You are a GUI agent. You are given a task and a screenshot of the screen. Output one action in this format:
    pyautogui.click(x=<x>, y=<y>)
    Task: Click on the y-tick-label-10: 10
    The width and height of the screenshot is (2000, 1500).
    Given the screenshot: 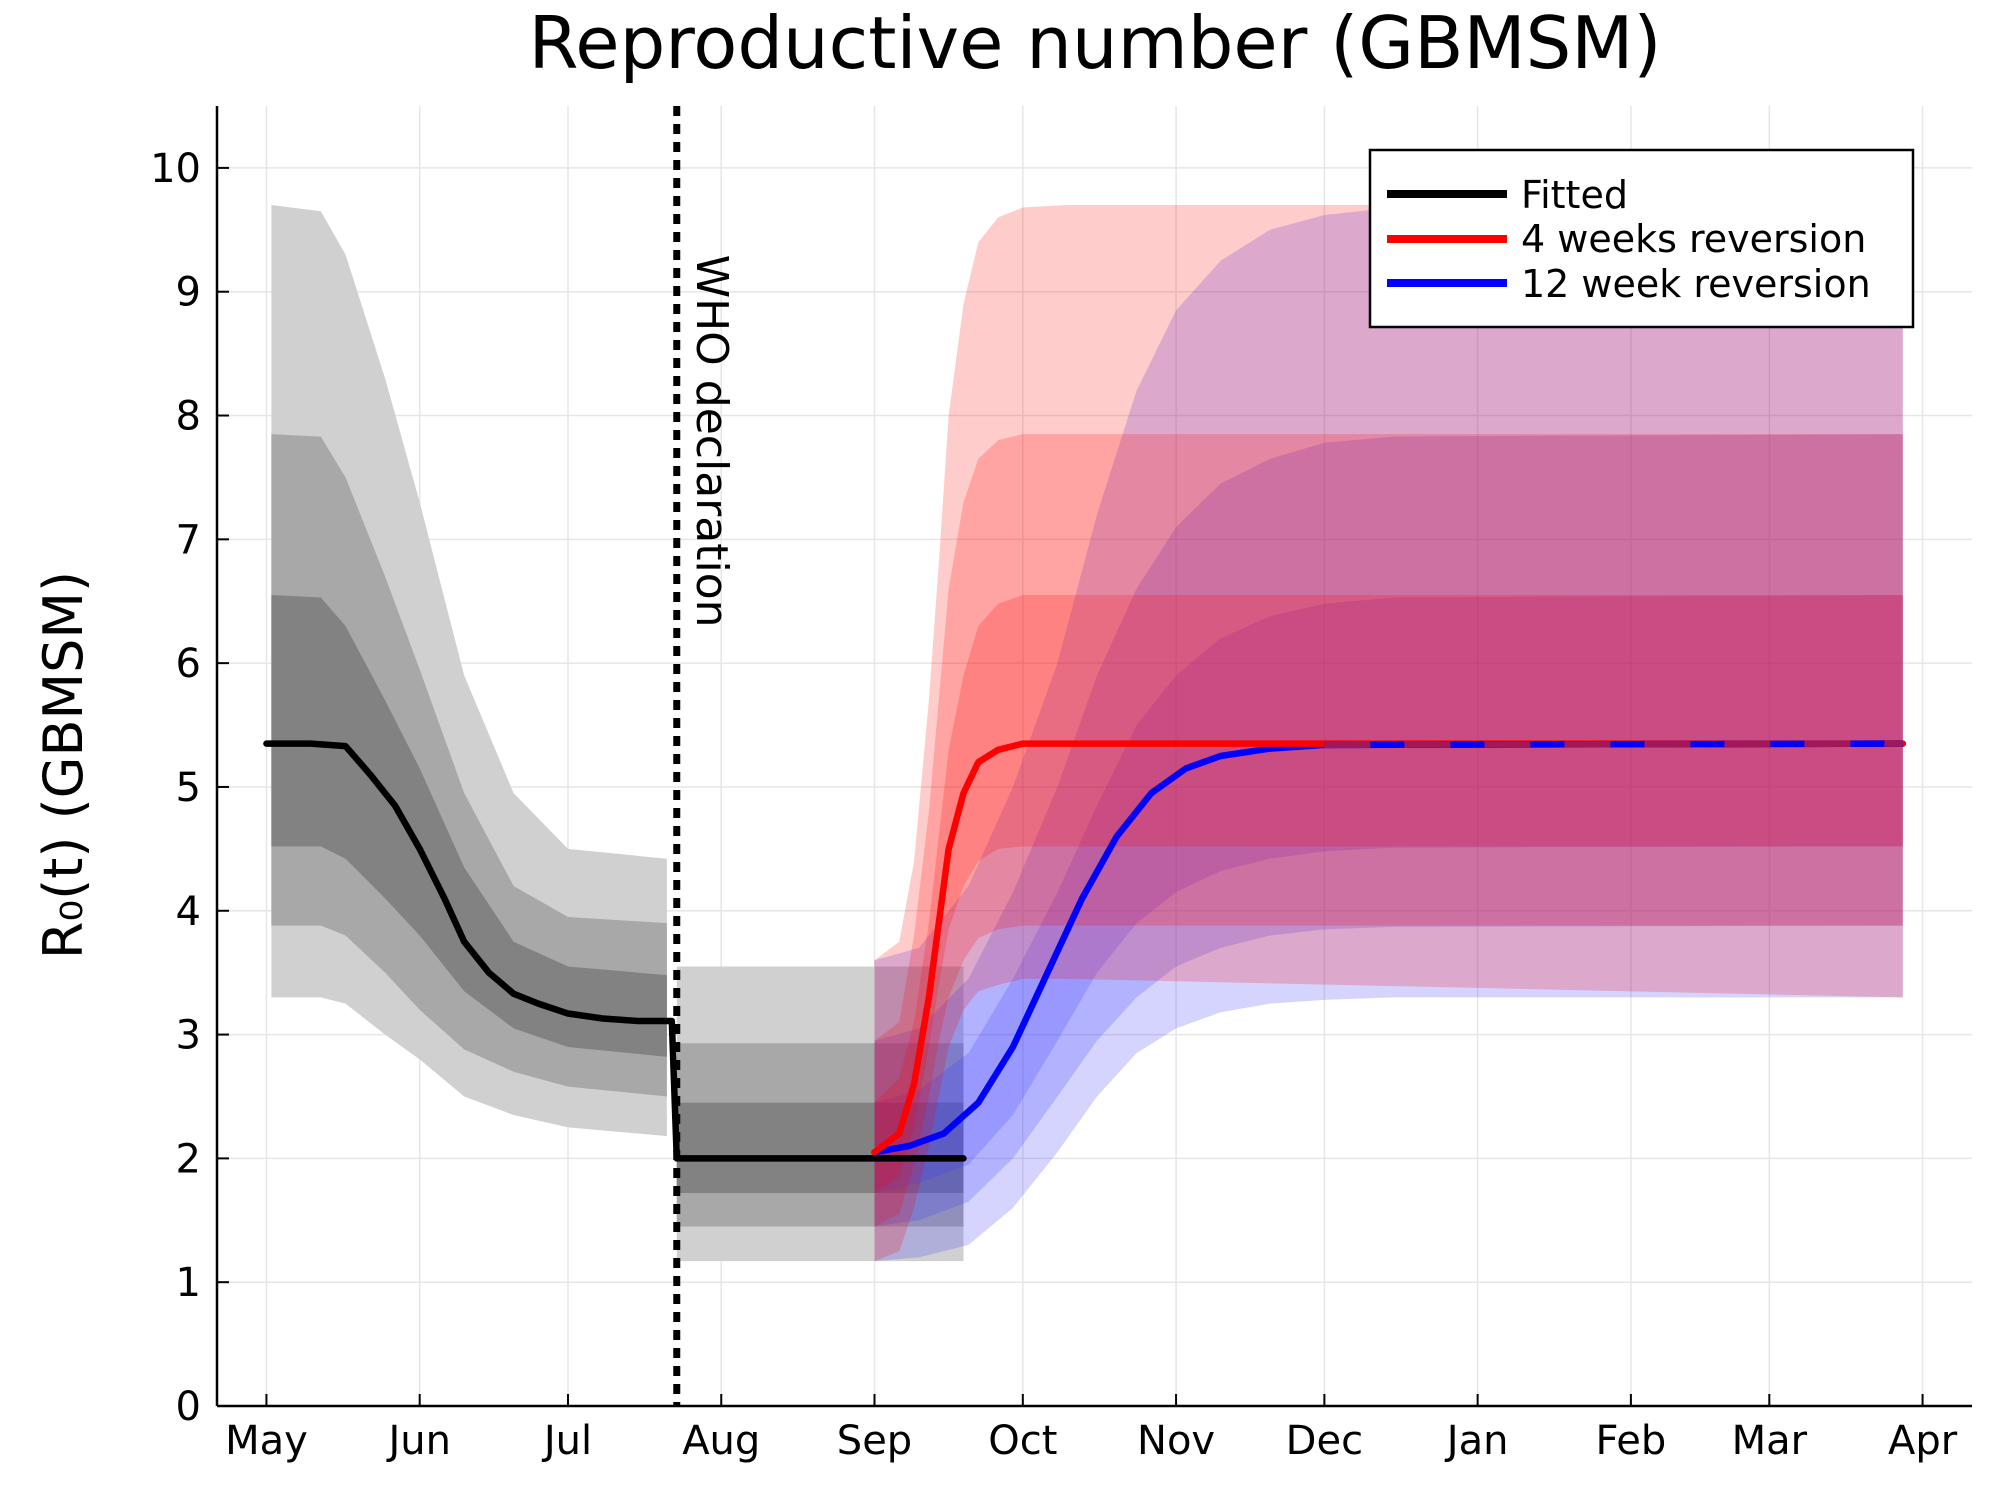 What is the action you would take?
    pyautogui.click(x=175, y=169)
    